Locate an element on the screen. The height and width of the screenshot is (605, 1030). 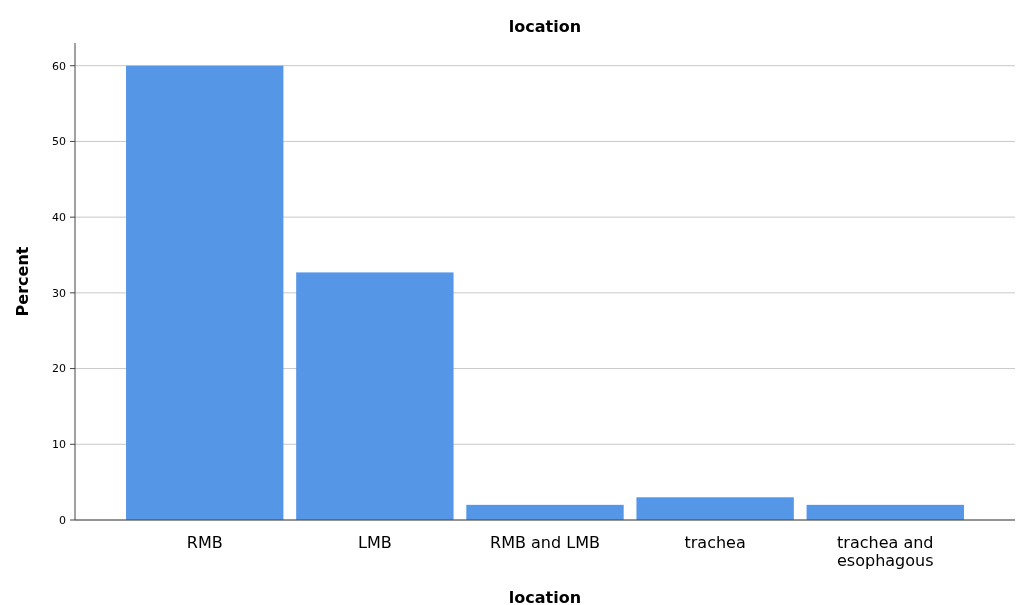
x-tick-label: trachea and esophagous is located at coordinates (885, 551).